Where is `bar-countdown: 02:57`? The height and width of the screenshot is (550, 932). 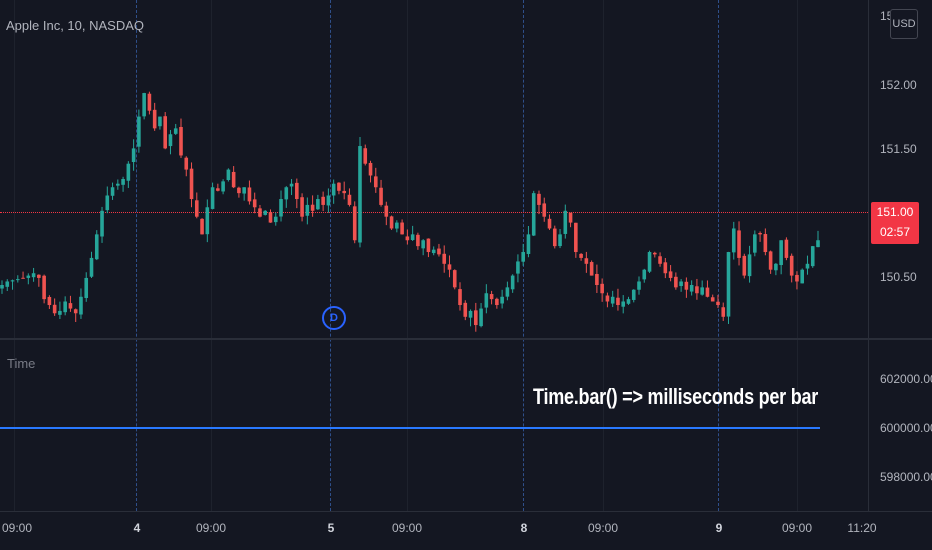 bar-countdown: 02:57 is located at coordinates (895, 232).